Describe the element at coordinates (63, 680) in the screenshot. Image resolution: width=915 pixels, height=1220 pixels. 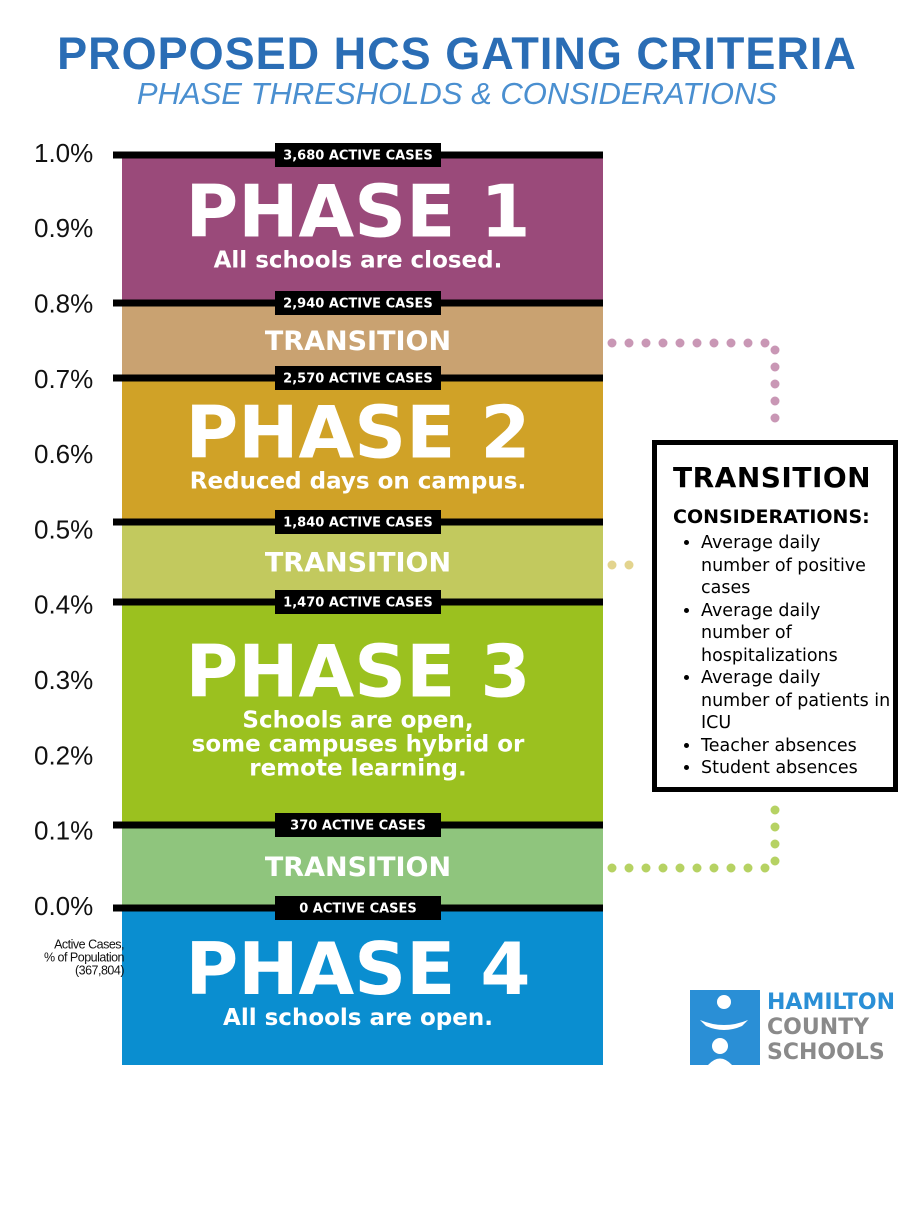
I see `axis-tick-label: 0.3%` at that location.